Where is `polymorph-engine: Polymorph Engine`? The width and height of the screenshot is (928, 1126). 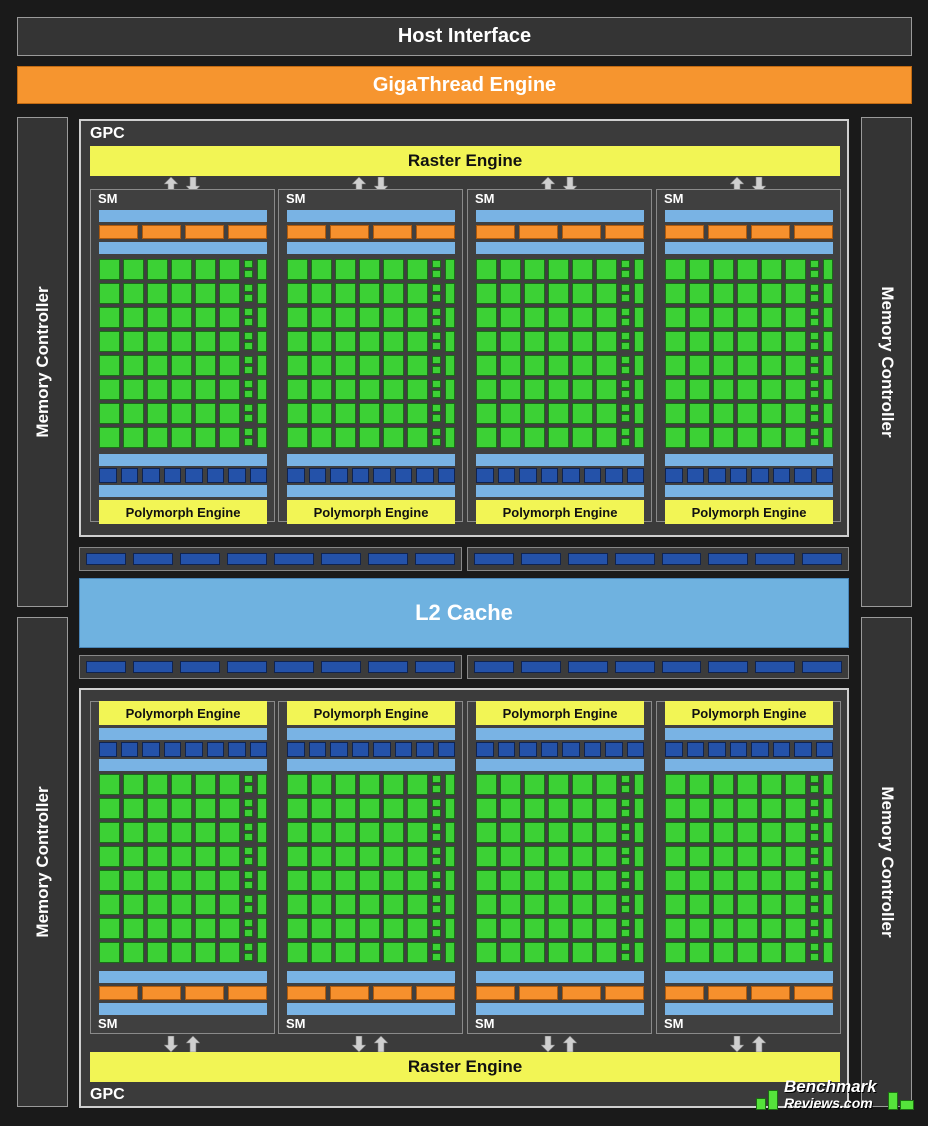
polymorph-engine: Polymorph Engine is located at coordinates (560, 713).